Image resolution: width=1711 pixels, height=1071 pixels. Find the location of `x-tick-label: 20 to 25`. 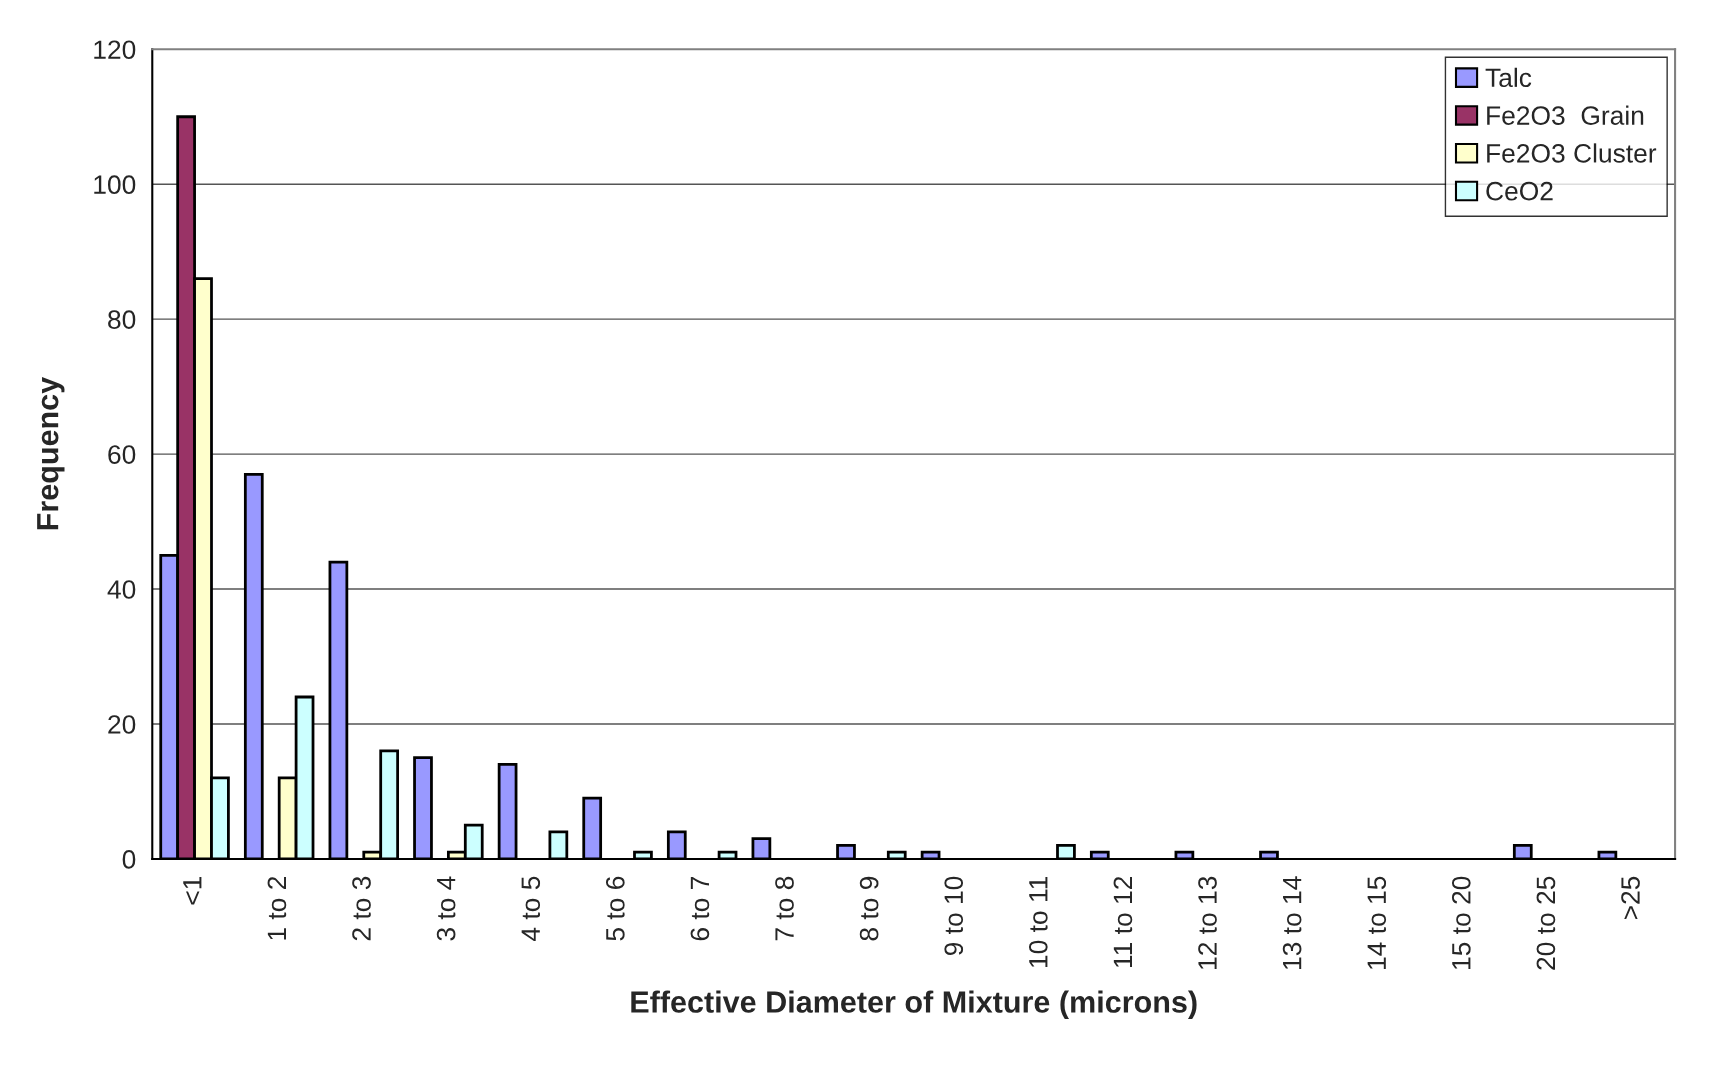

x-tick-label: 20 to 25 is located at coordinates (1546, 923).